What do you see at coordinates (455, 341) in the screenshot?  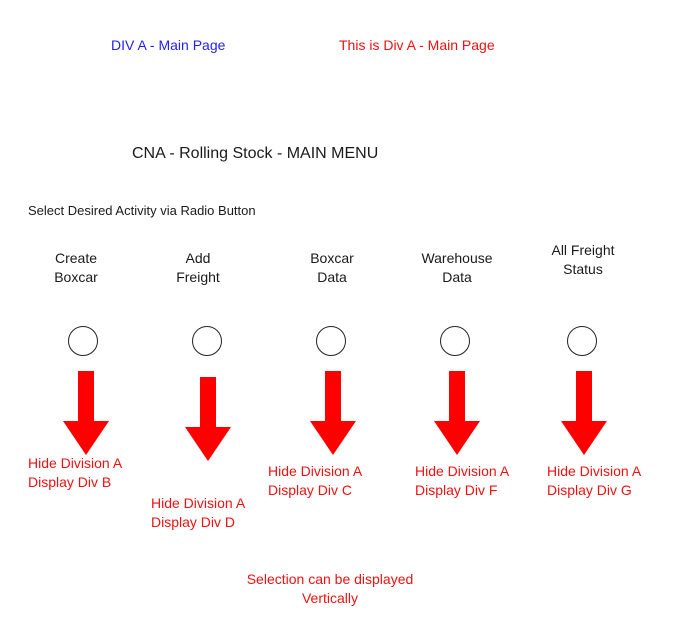 I see `radio-warehouse-data` at bounding box center [455, 341].